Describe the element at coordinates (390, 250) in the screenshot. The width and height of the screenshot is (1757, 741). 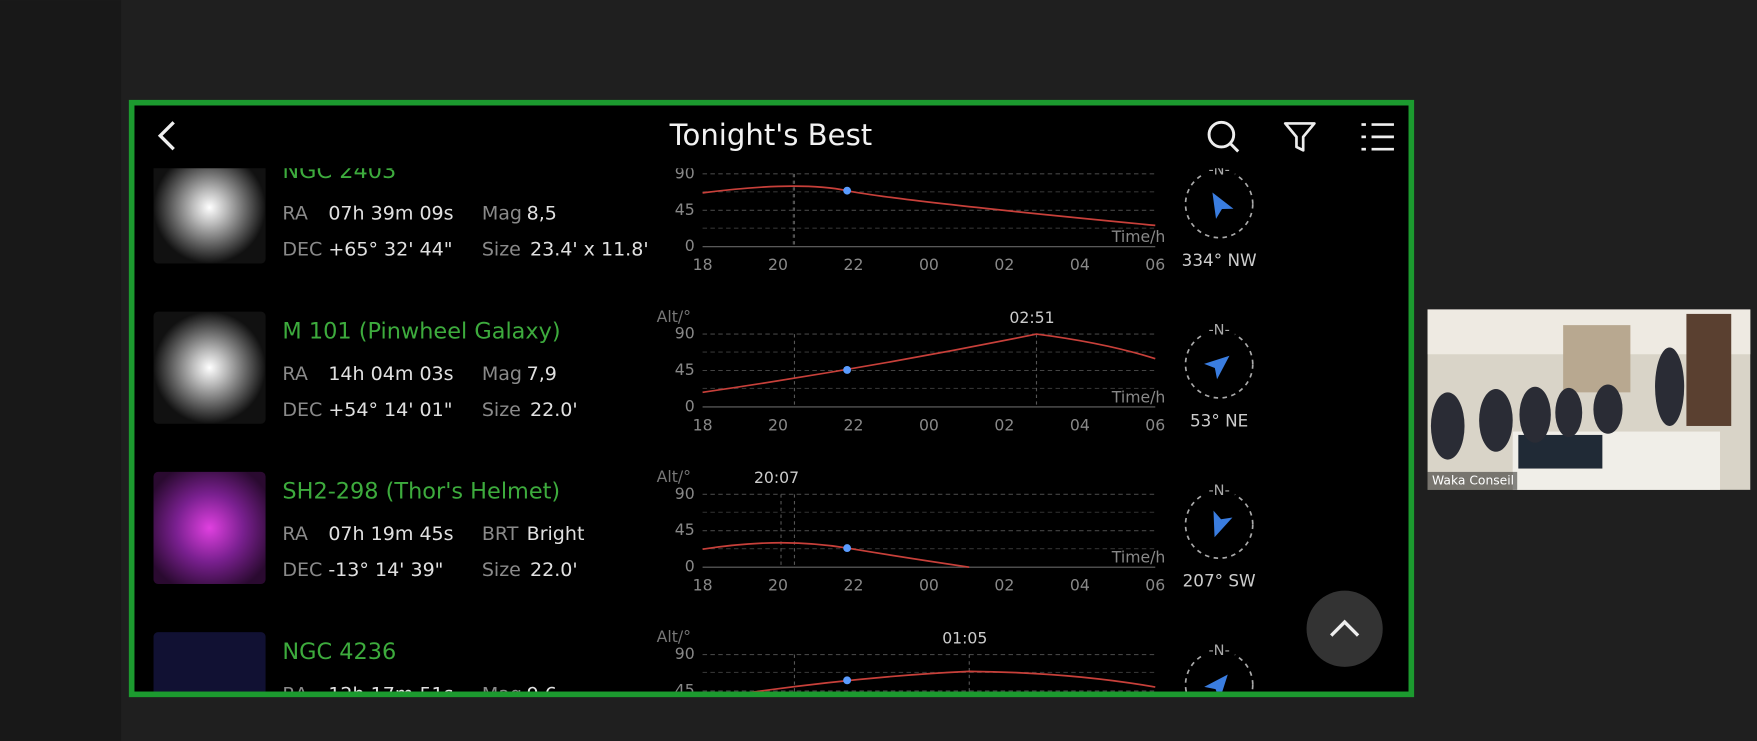
I see `field-value: +65° 32' 44"` at that location.